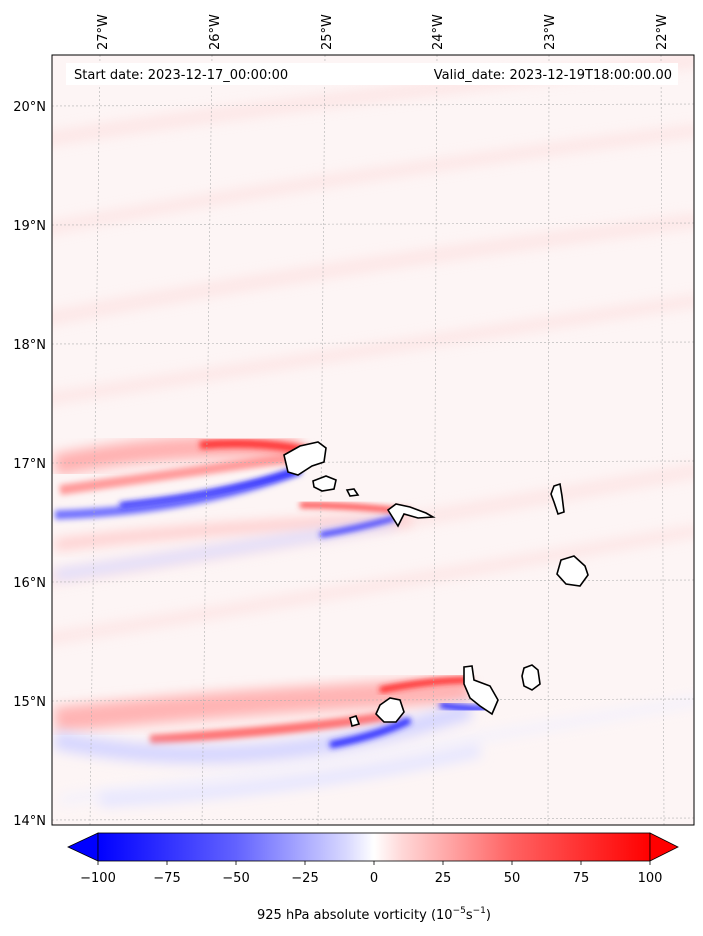 The height and width of the screenshot is (936, 703). What do you see at coordinates (374, 847) in the screenshot?
I see `colorbar-gradient` at bounding box center [374, 847].